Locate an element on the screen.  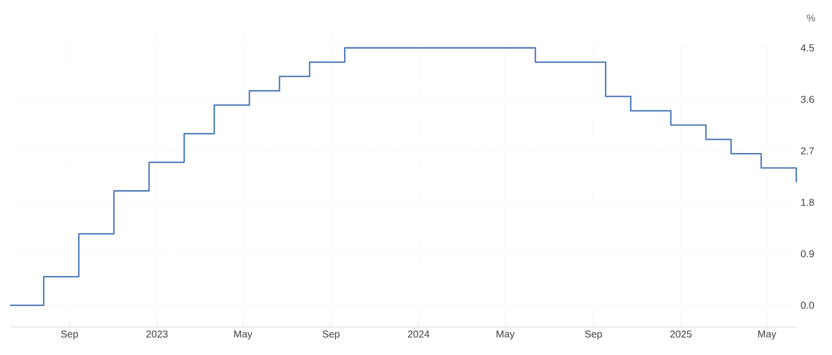
y-tick-label: 0.9 is located at coordinates (807, 254).